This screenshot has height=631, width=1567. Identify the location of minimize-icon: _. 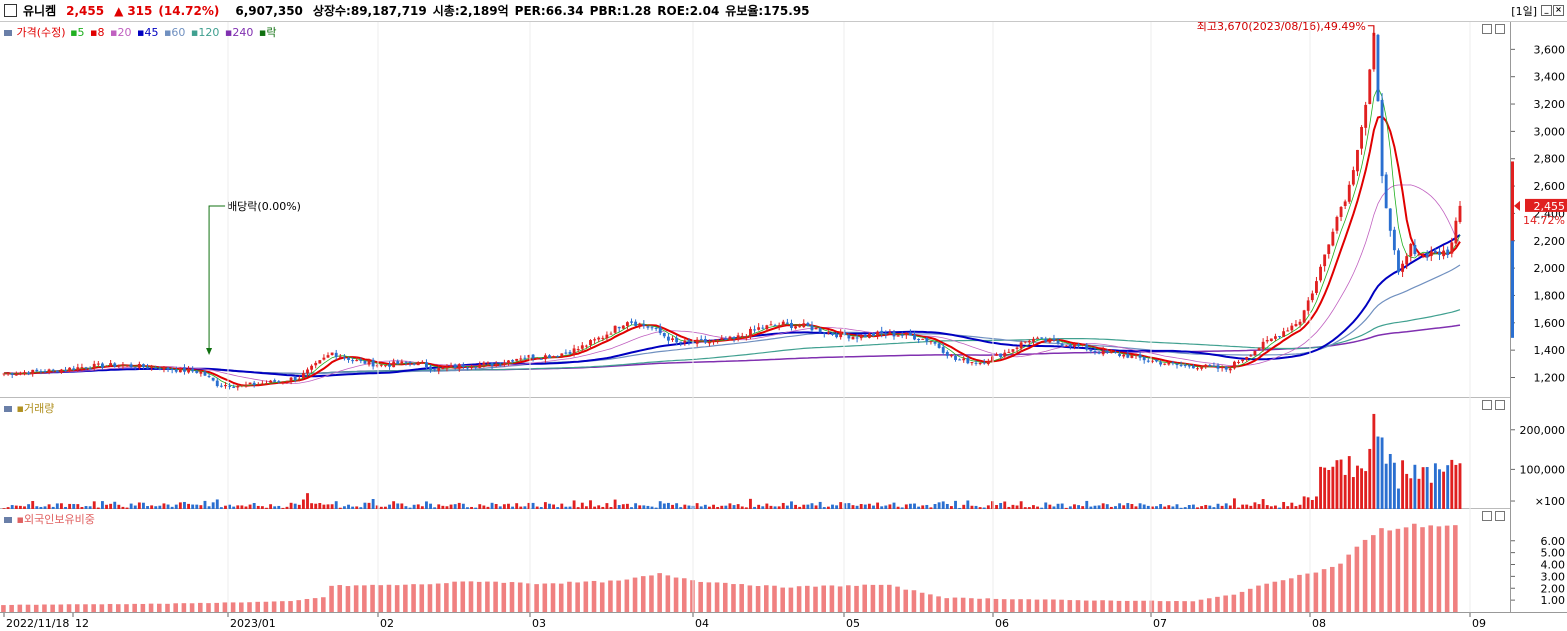
(1546, 10).